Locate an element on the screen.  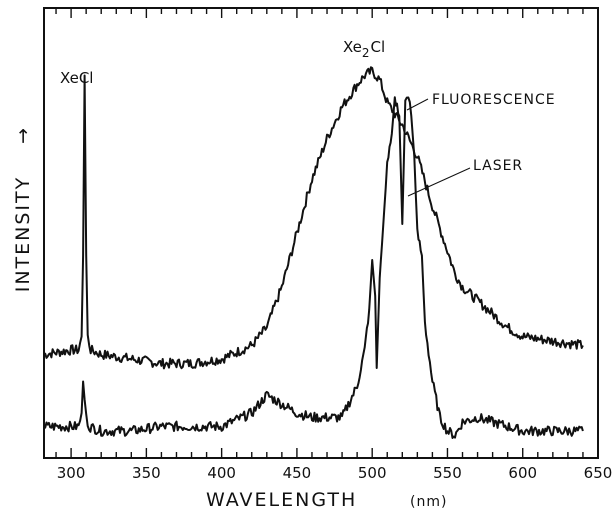
x-tick-label: 500 is located at coordinates (372, 473).